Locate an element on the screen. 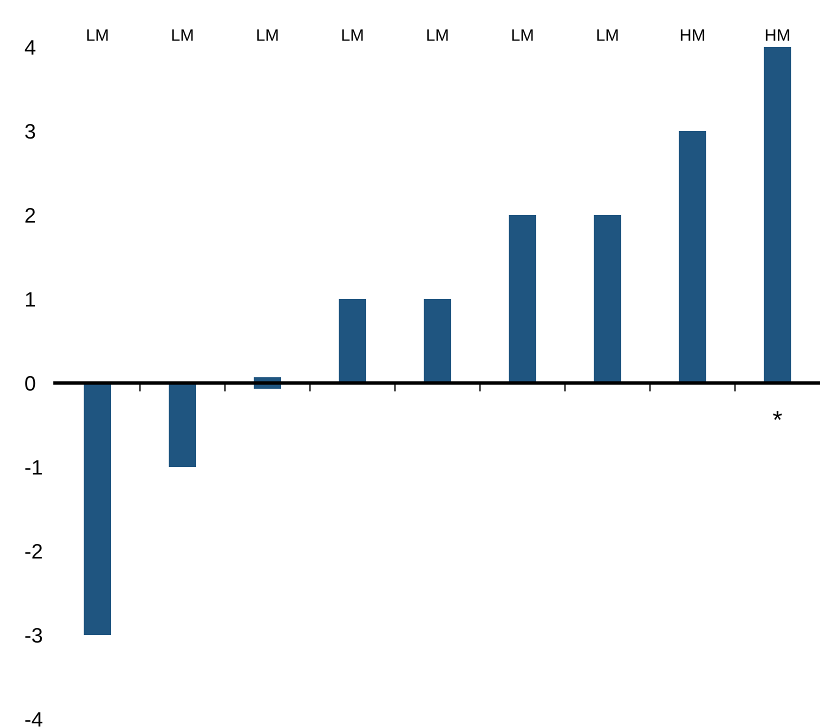  y-tick-label: -4 is located at coordinates (33, 719).